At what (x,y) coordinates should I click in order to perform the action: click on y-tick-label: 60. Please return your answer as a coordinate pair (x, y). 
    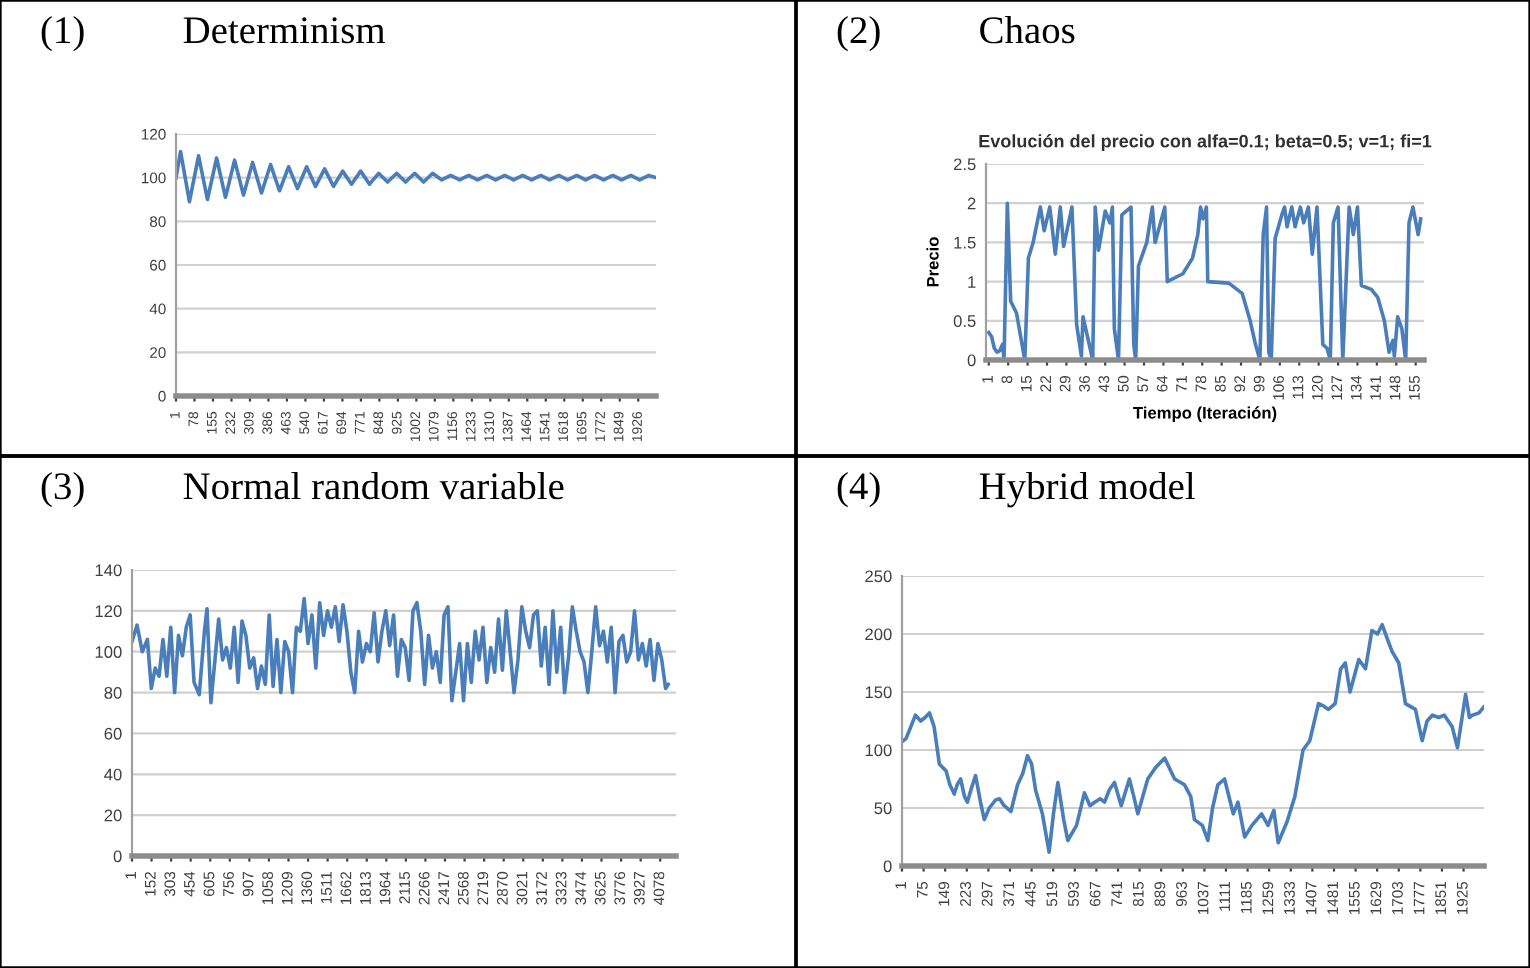
    Looking at the image, I should click on (113, 733).